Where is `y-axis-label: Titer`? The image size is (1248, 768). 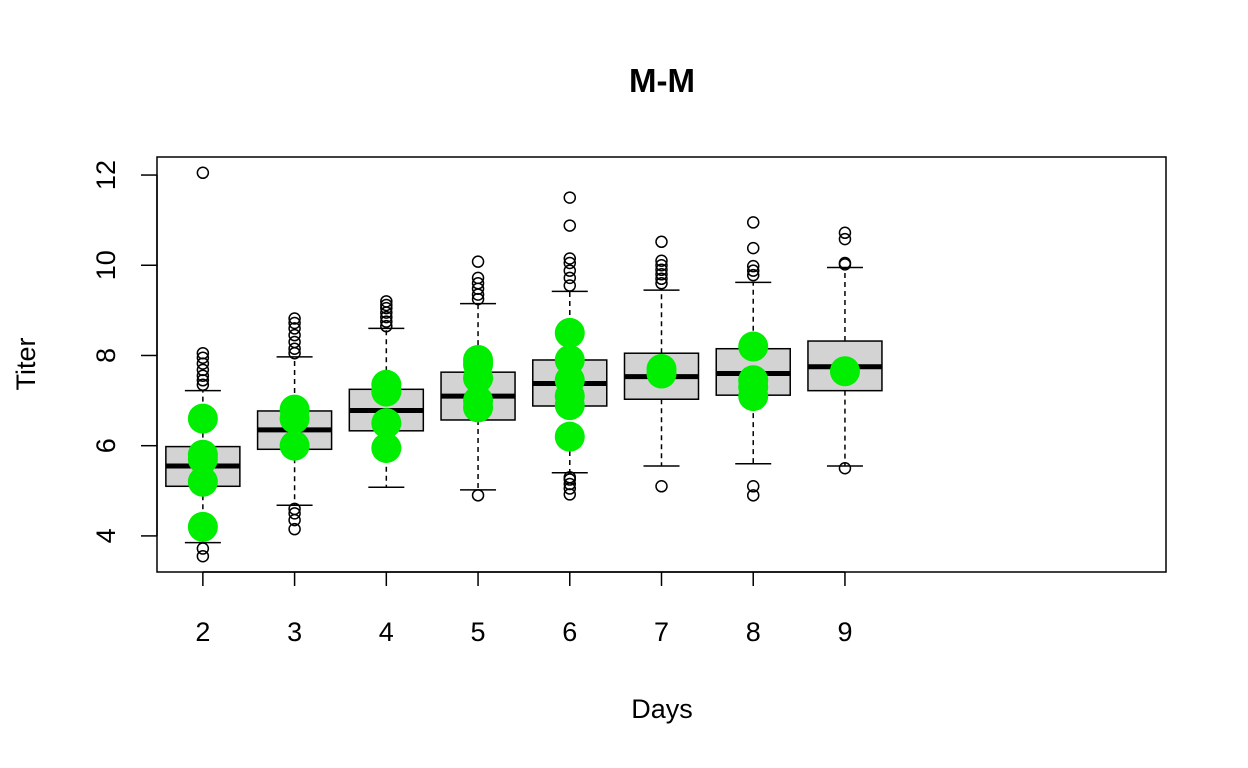 y-axis-label: Titer is located at coordinates (26, 363).